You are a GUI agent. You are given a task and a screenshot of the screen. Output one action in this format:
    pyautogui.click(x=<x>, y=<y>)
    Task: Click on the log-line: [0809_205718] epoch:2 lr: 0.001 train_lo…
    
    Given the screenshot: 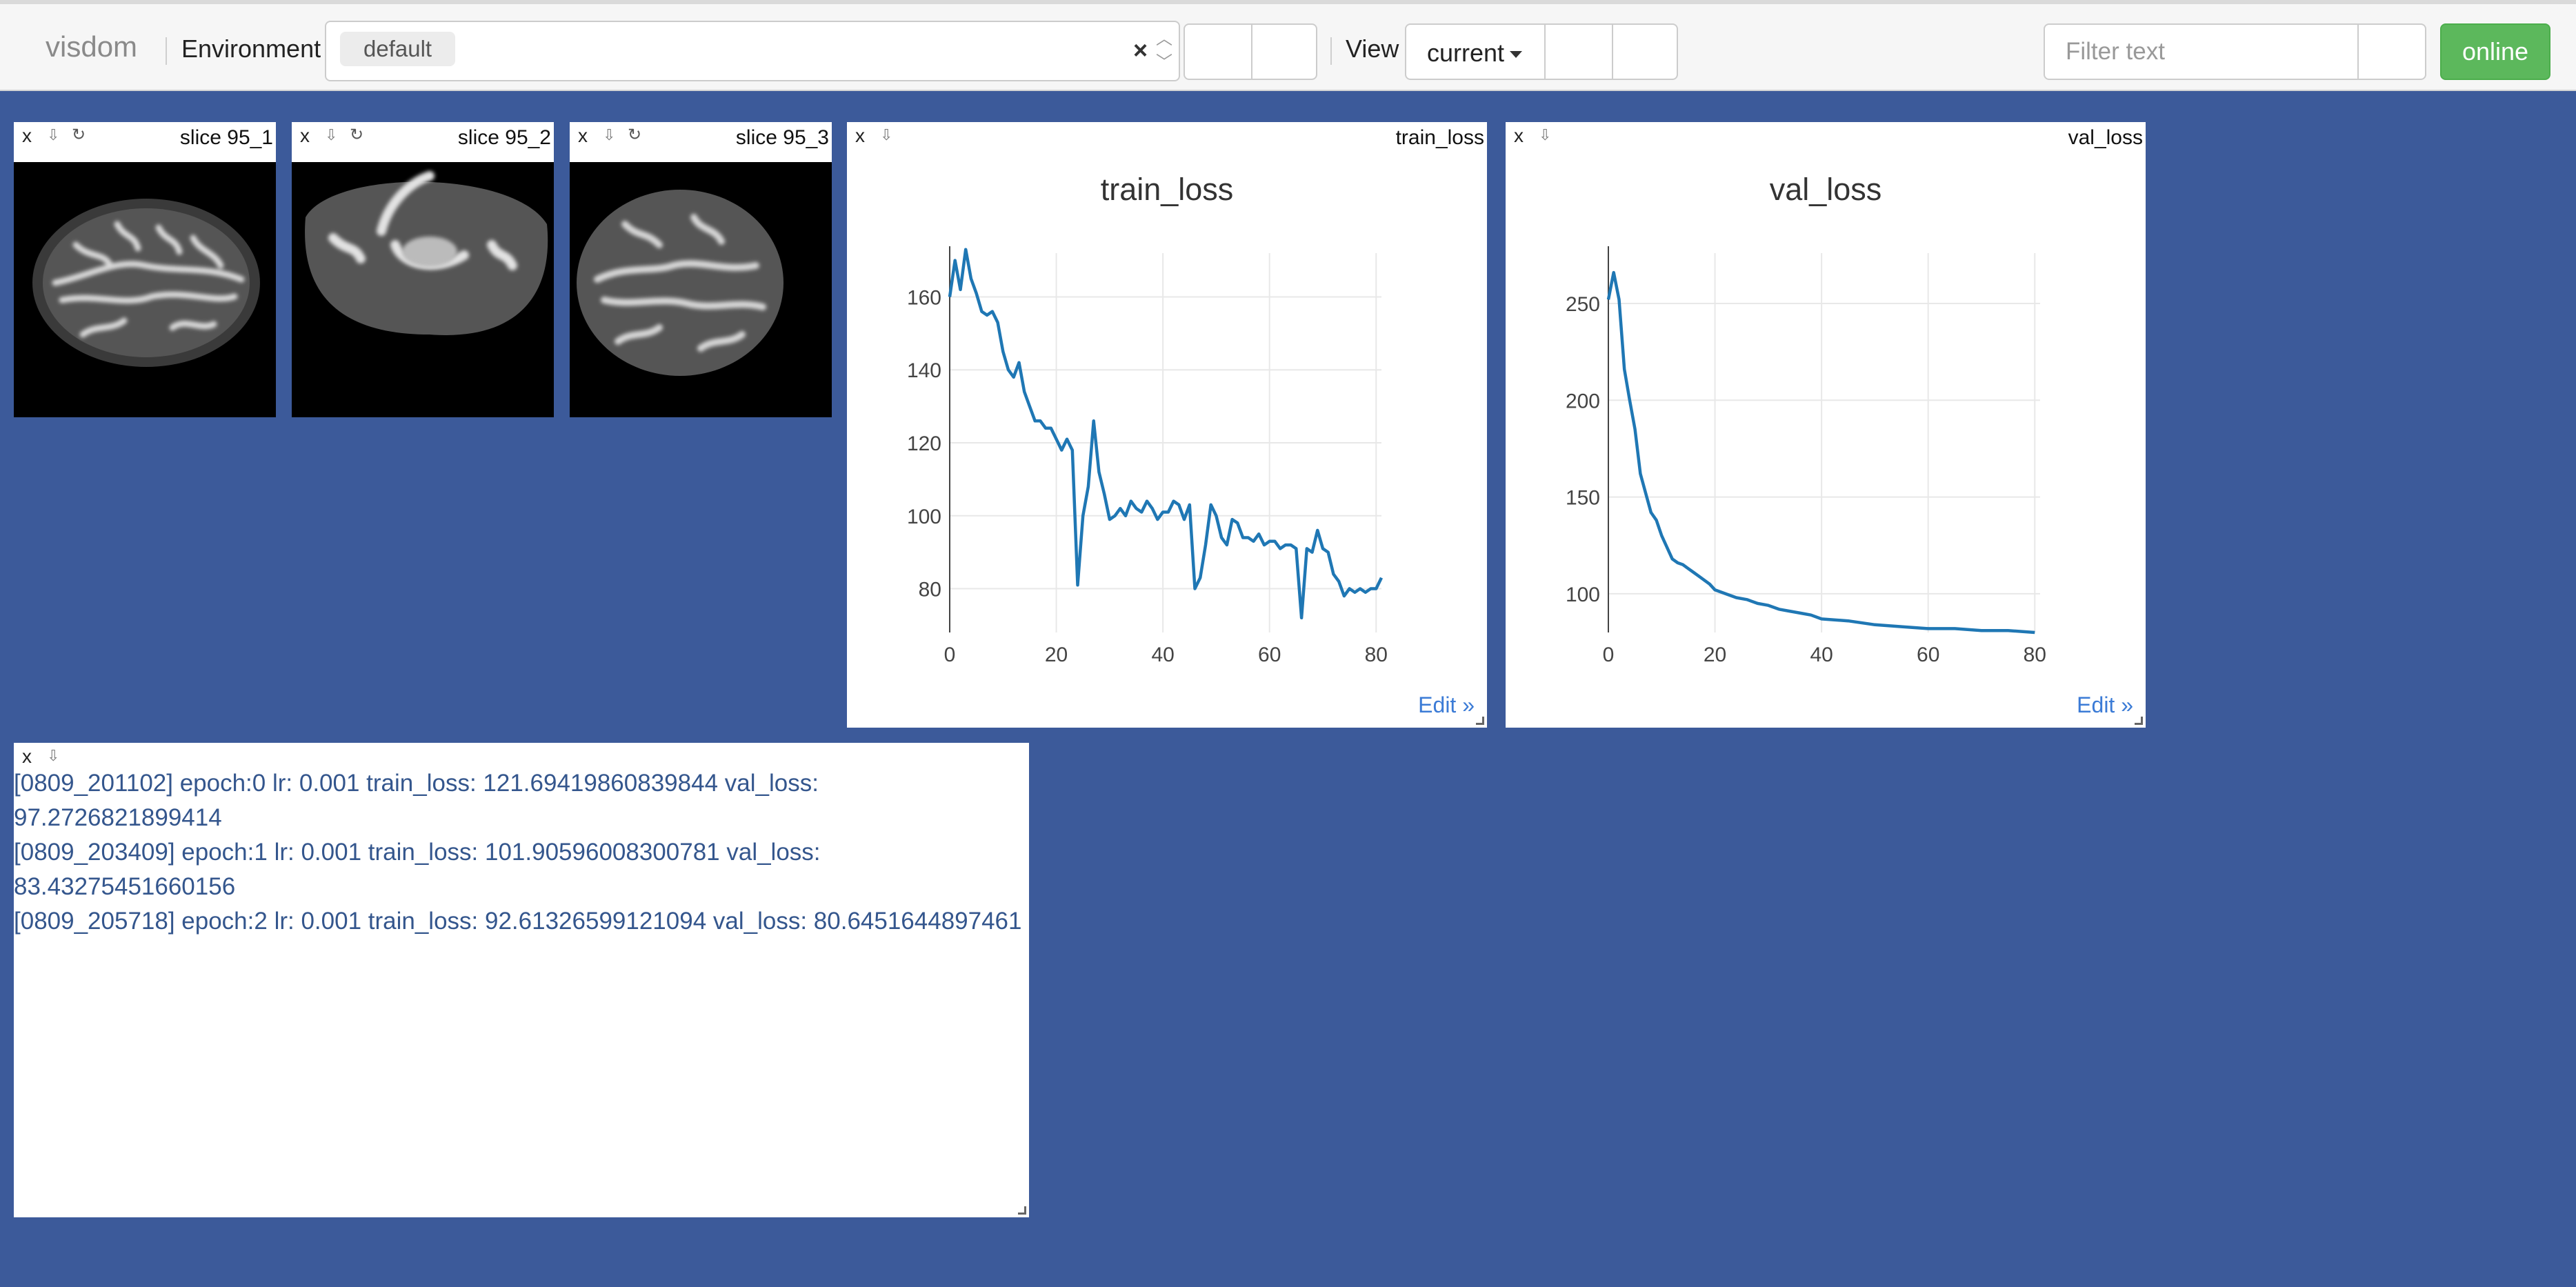 What is the action you would take?
    pyautogui.click(x=518, y=921)
    